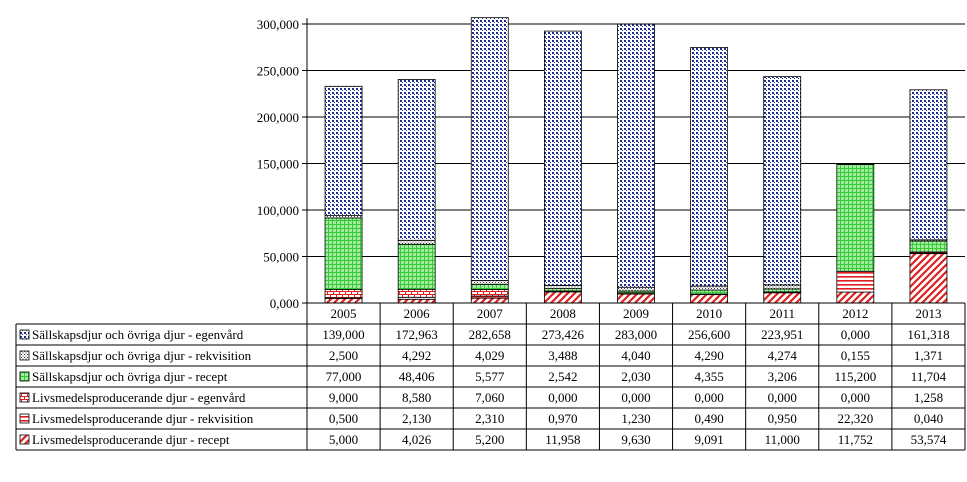 This screenshot has height=482, width=967. I want to click on table-cell-value: 3,206, so click(783, 376).